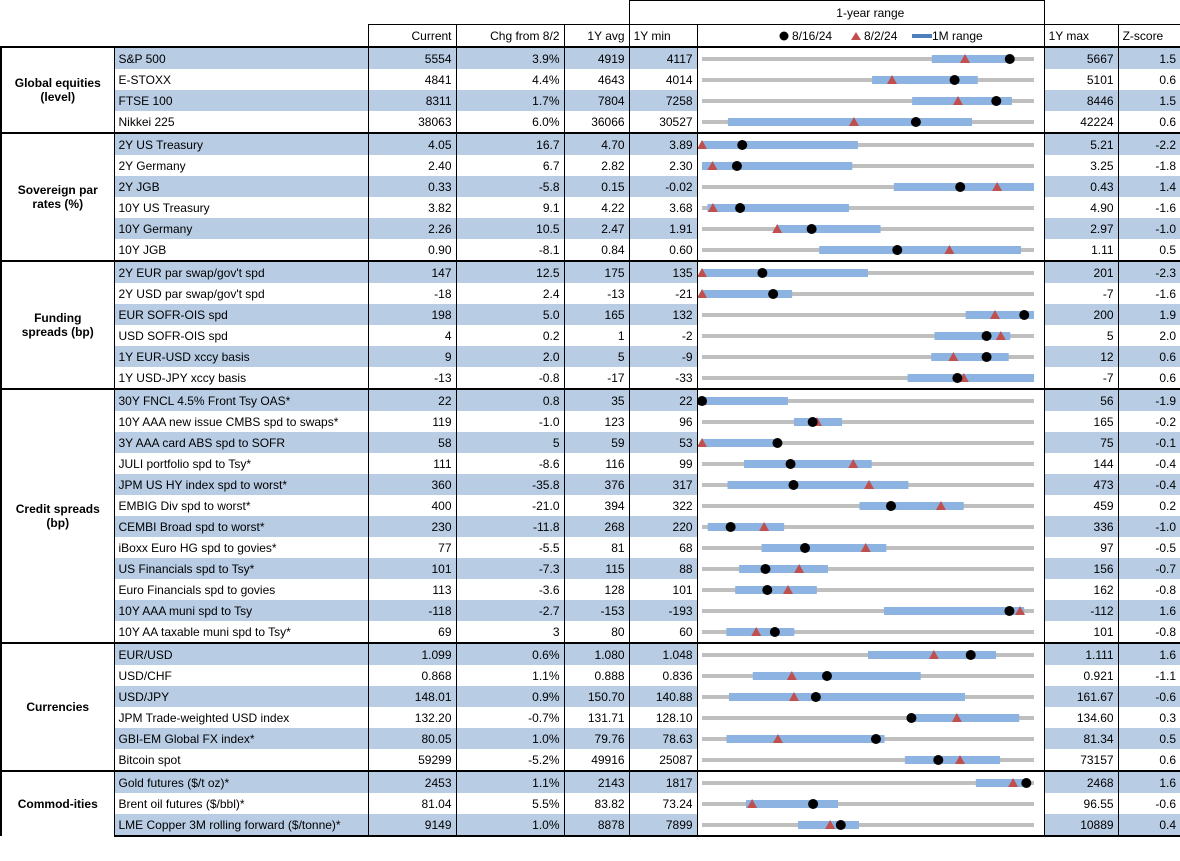  I want to click on cell-min: -21, so click(663, 293).